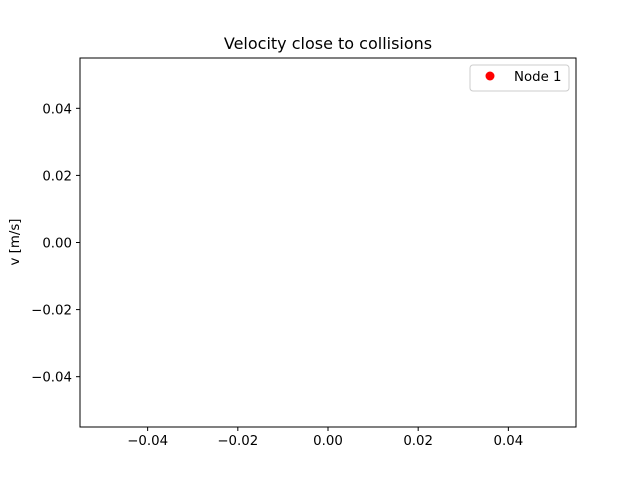 This screenshot has height=480, width=640. Describe the element at coordinates (509, 441) in the screenshot. I see `x-tick-label: 0.04` at that location.